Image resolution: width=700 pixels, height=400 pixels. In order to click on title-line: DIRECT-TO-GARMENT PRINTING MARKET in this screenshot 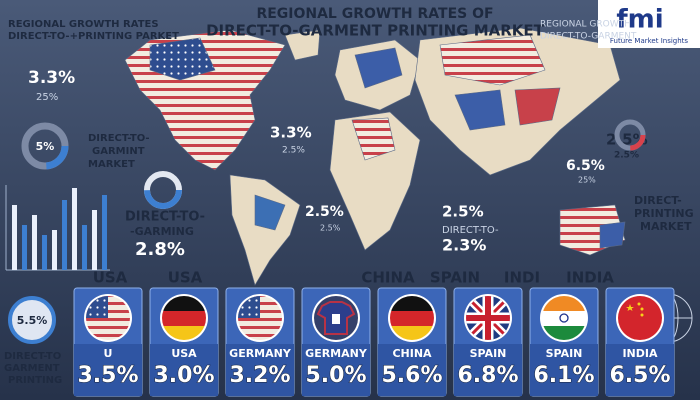, I will do `click(375, 31)`.